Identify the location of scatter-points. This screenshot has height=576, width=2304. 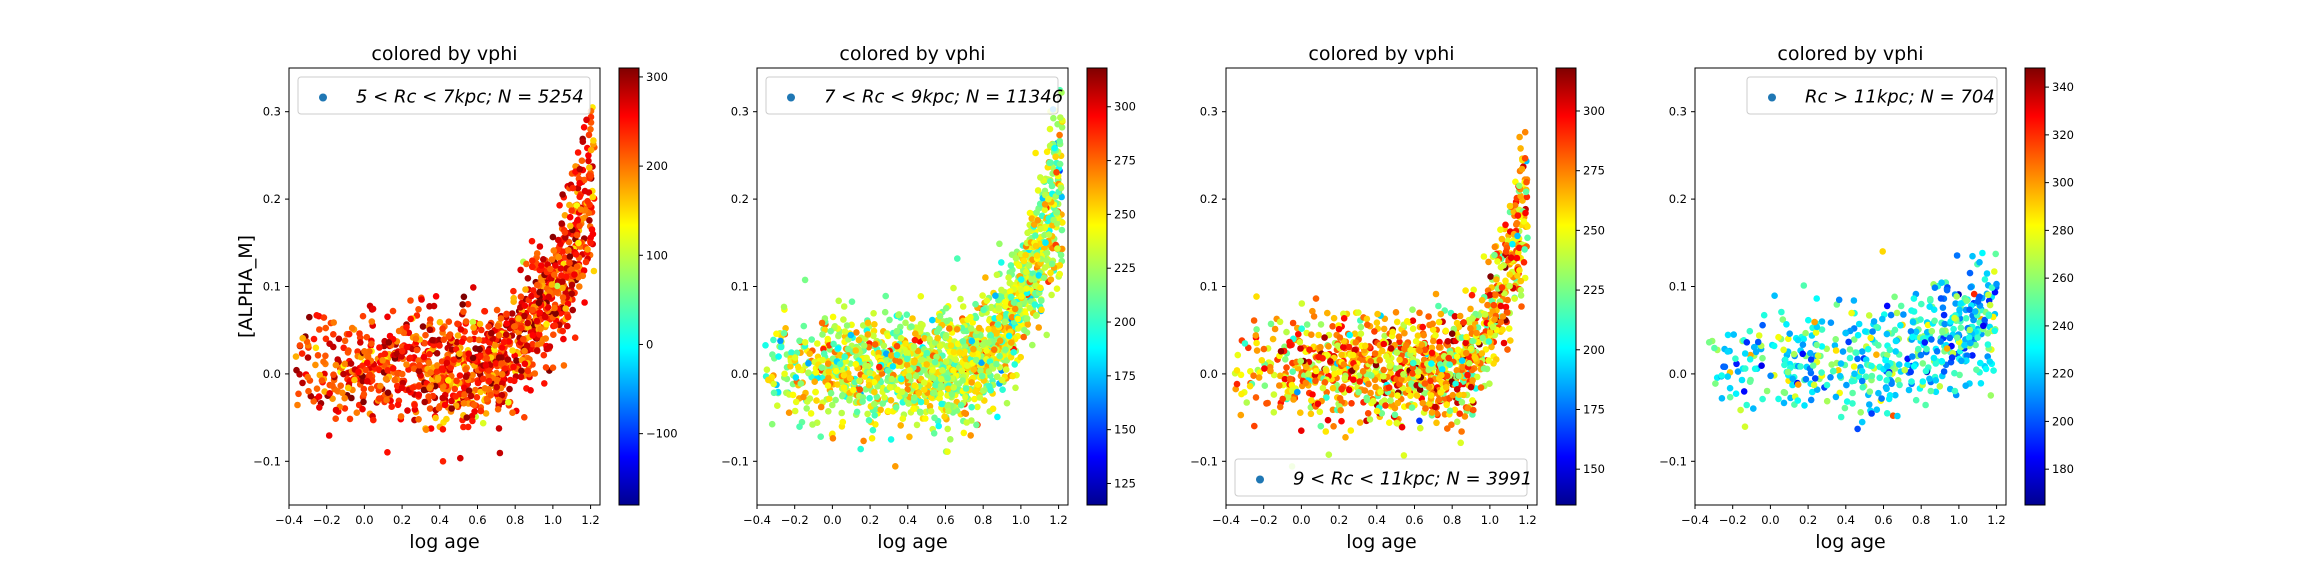
(445, 284).